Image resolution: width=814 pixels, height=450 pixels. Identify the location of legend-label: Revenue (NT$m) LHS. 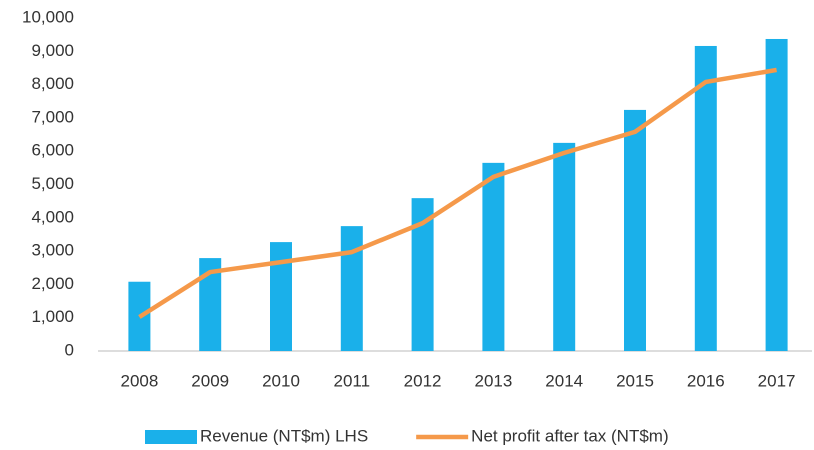
(284, 435).